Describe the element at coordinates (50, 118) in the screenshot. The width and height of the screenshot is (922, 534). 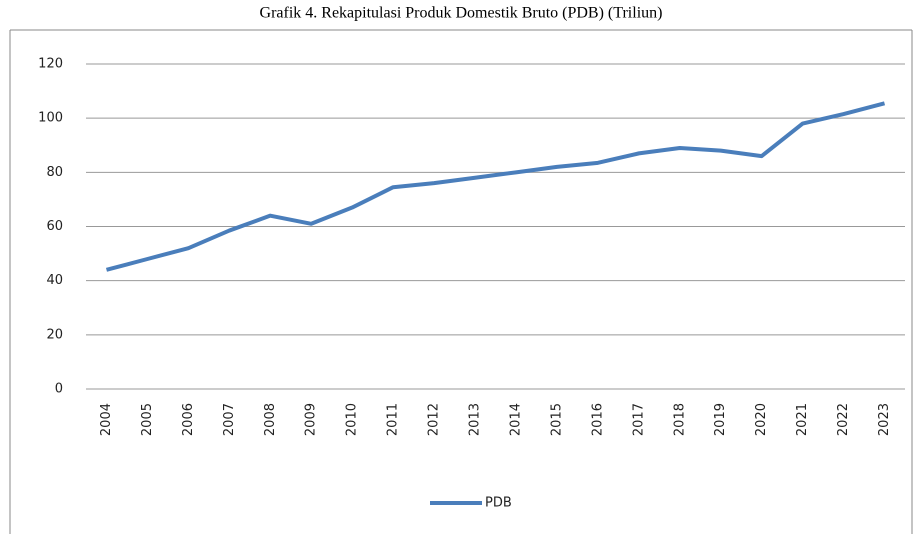
I see `y-tick-label: 100` at that location.